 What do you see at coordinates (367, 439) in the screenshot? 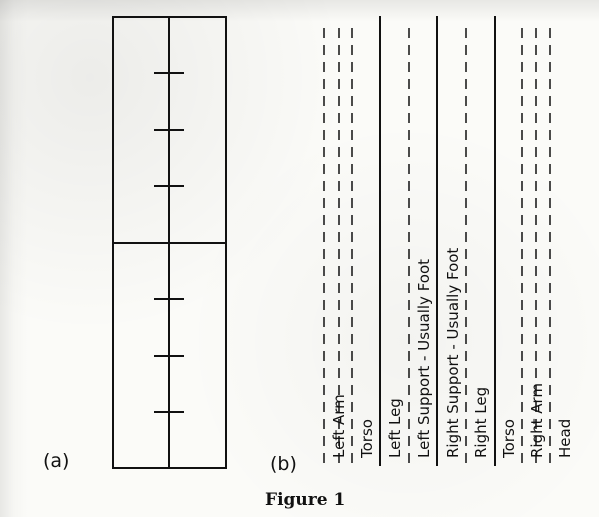
I see `column-label-torso-left: Torso` at bounding box center [367, 439].